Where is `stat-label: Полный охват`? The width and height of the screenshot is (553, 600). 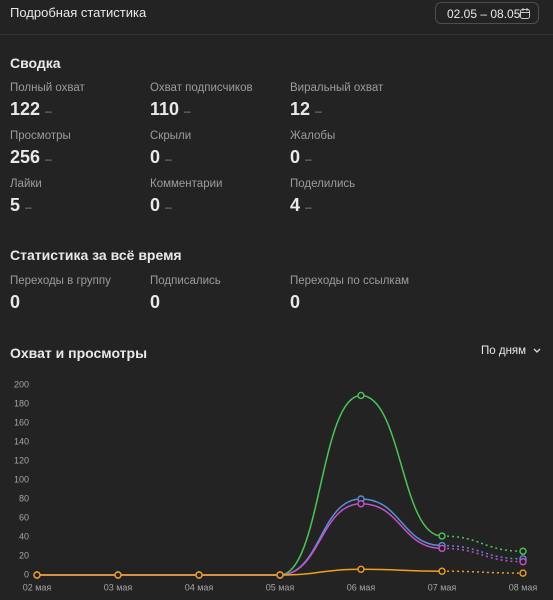 stat-label: Полный охват is located at coordinates (47, 88).